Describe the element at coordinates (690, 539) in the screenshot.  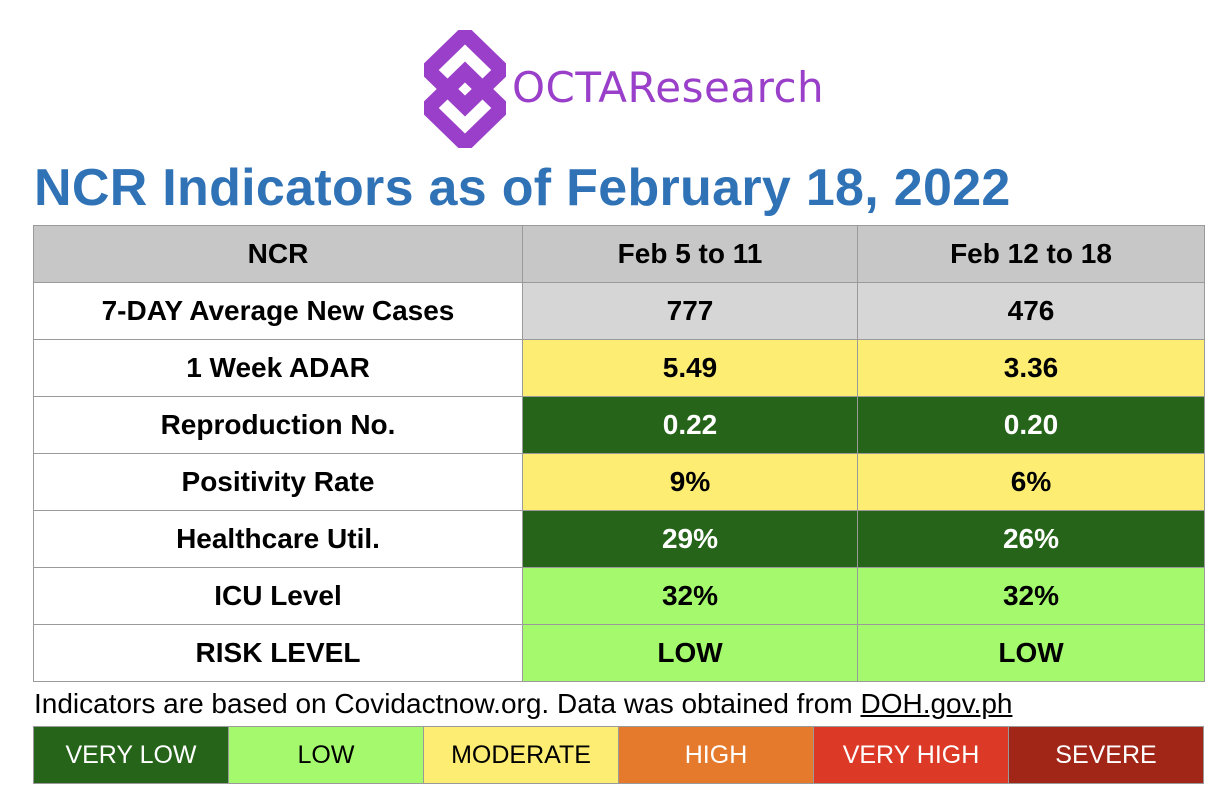
I see `row-value-week-1: 29%` at that location.